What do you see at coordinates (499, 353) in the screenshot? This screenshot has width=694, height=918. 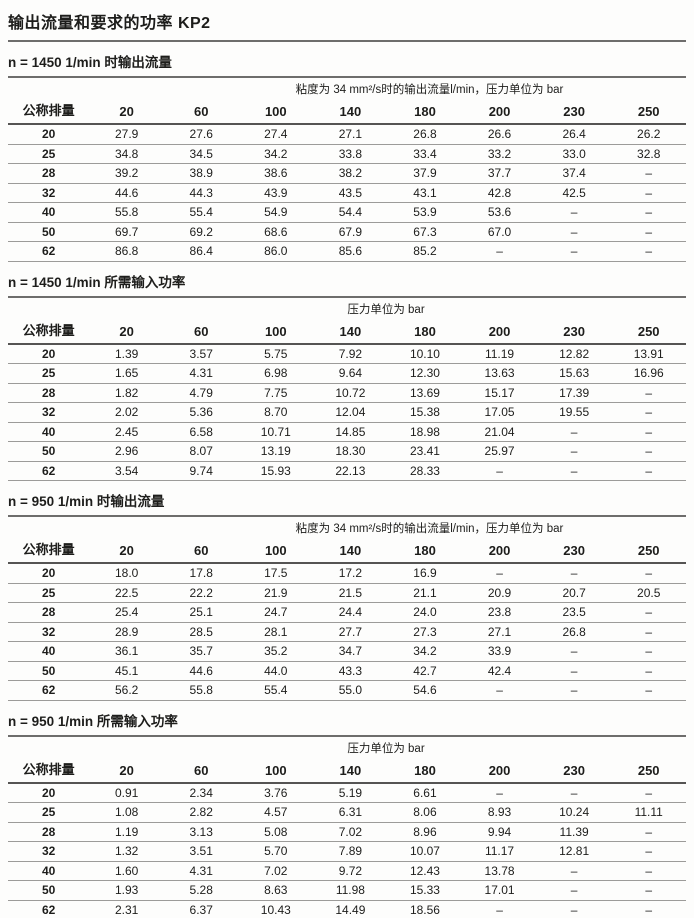 I see `value-cell: 11.19` at bounding box center [499, 353].